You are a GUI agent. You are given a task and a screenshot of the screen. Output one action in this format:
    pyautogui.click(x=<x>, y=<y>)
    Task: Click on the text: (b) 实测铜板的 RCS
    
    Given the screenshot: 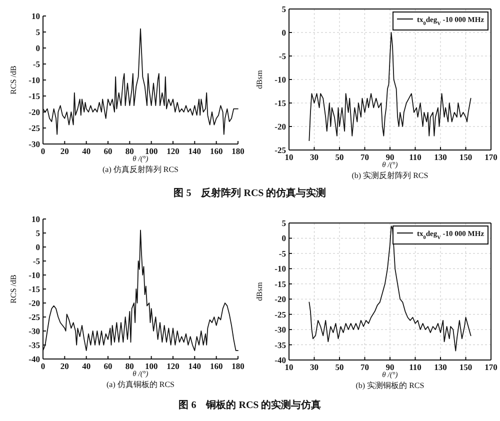 What is the action you would take?
    pyautogui.click(x=390, y=385)
    